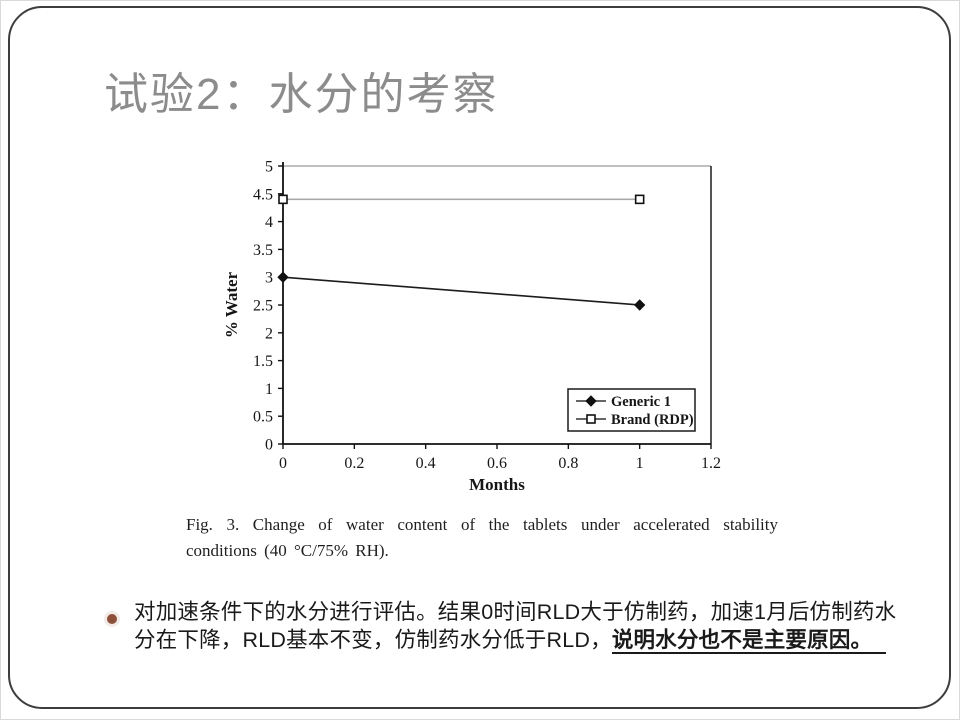 Image resolution: width=960 pixels, height=720 pixels. I want to click on bullet-marker-icon, so click(112, 619).